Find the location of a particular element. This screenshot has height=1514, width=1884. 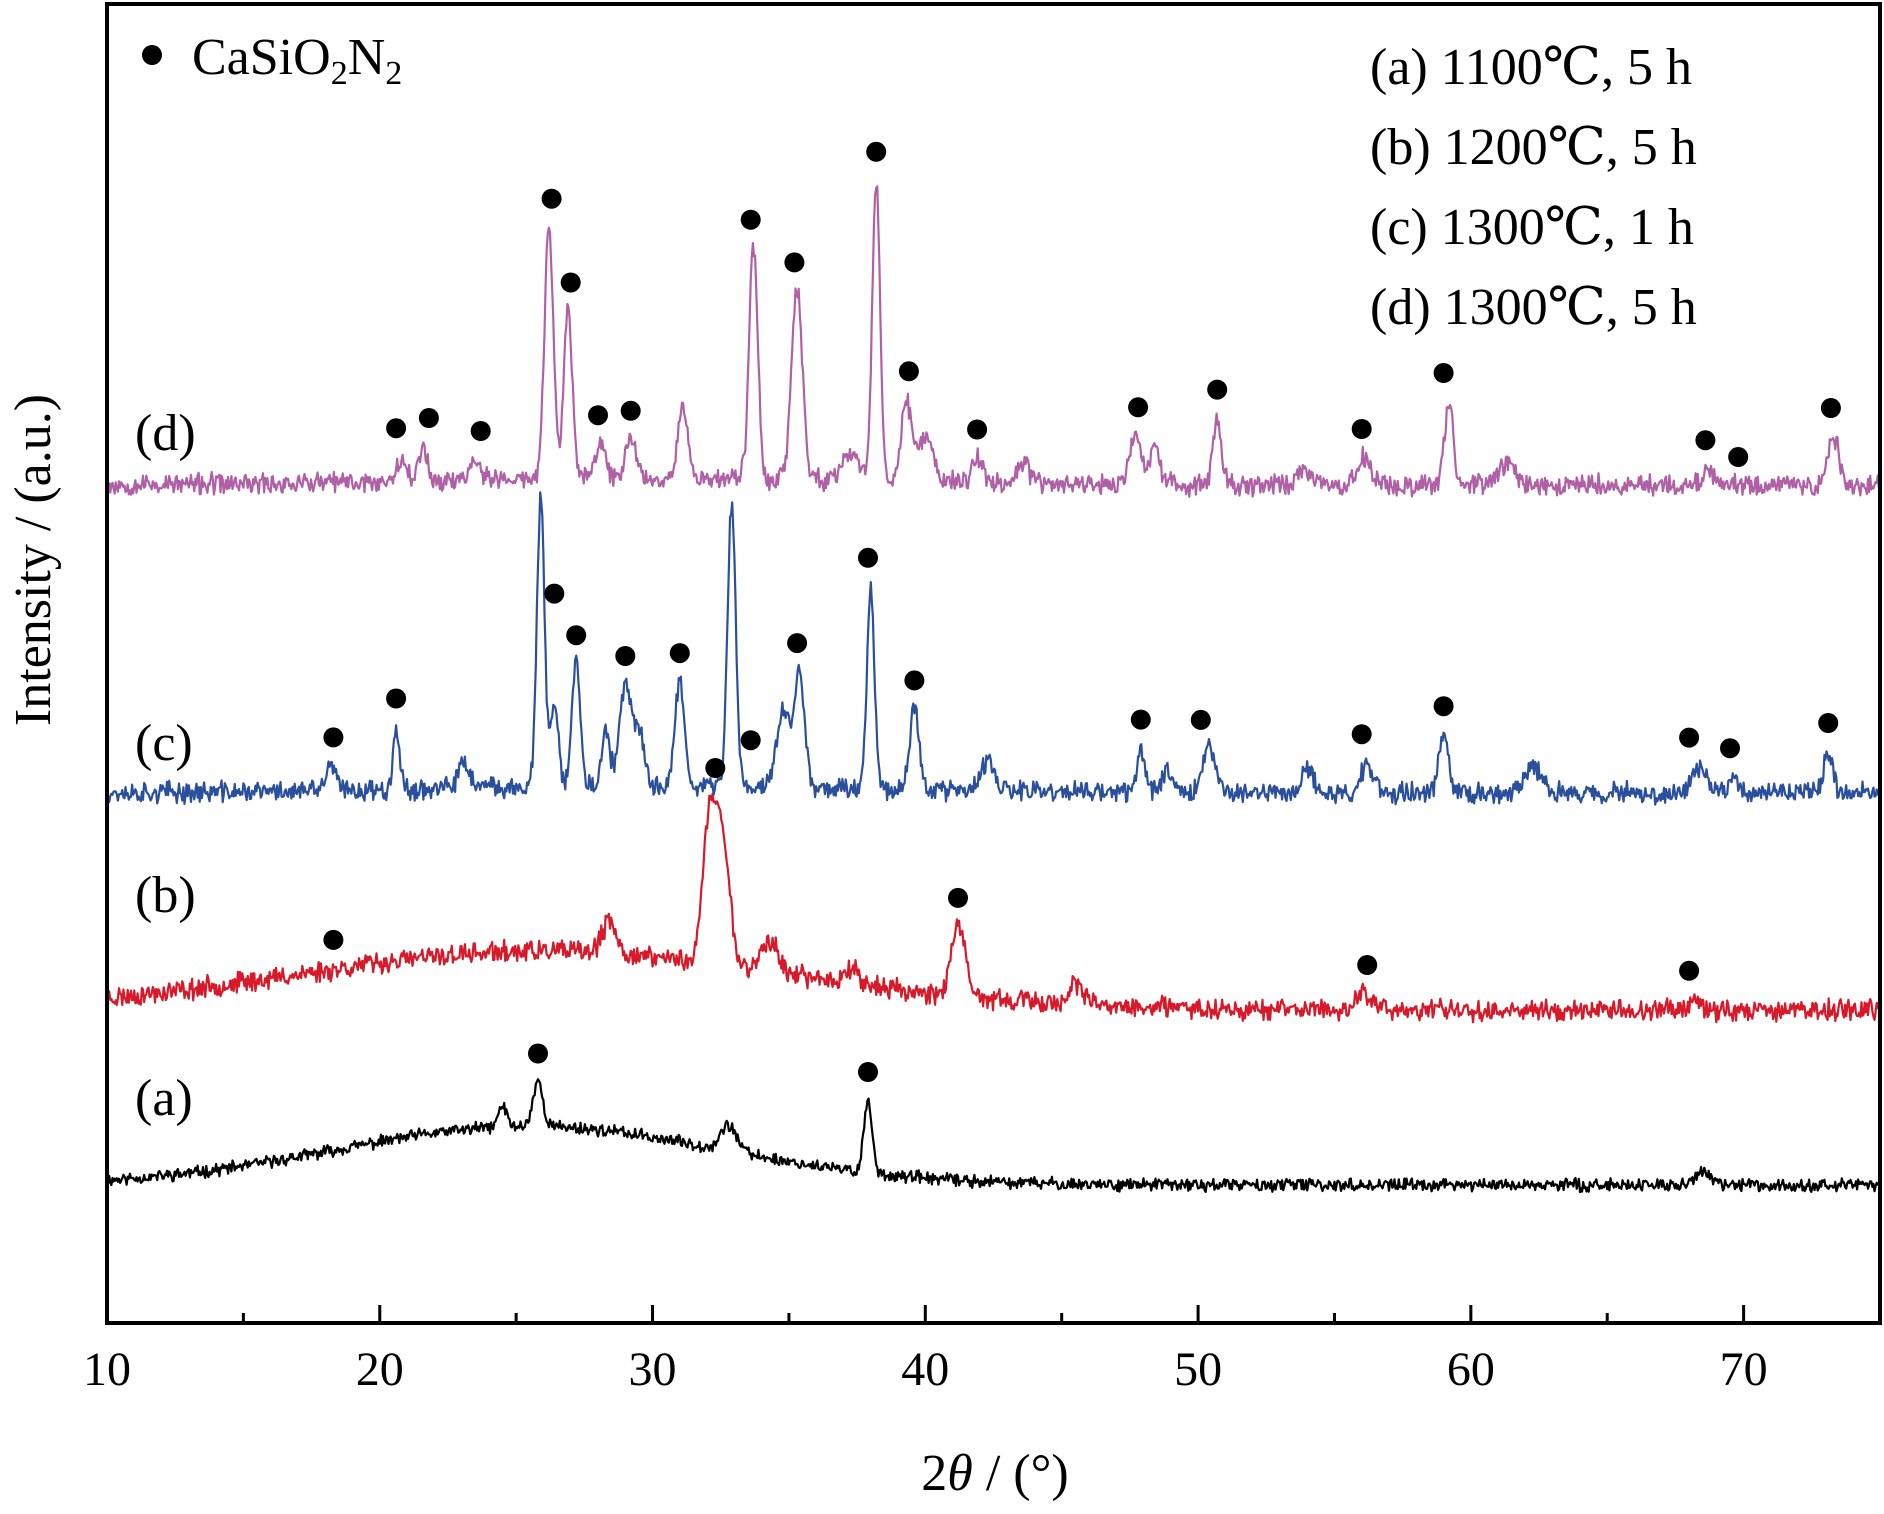

x-tick-label-10: 10 is located at coordinates (107, 1369).